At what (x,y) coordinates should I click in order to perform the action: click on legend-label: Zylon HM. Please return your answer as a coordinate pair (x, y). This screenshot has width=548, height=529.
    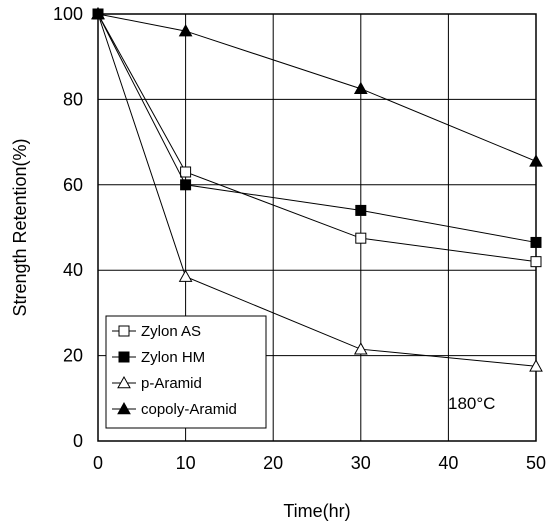
    Looking at the image, I should click on (173, 357).